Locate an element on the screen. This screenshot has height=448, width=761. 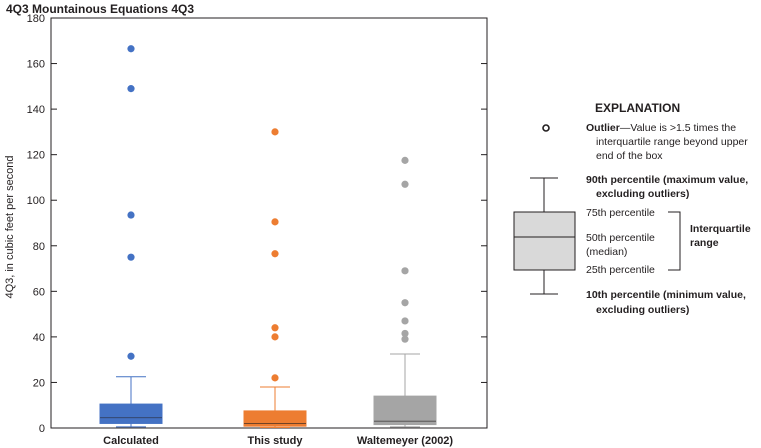
y-tick-label: 120 is located at coordinates (36, 156).